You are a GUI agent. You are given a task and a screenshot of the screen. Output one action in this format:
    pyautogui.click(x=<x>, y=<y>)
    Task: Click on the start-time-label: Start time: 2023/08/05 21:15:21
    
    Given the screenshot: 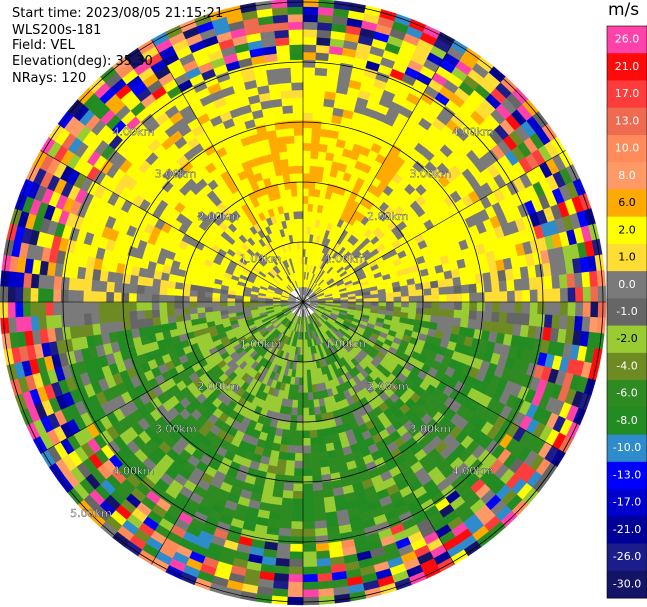 What is the action you would take?
    pyautogui.click(x=118, y=13)
    